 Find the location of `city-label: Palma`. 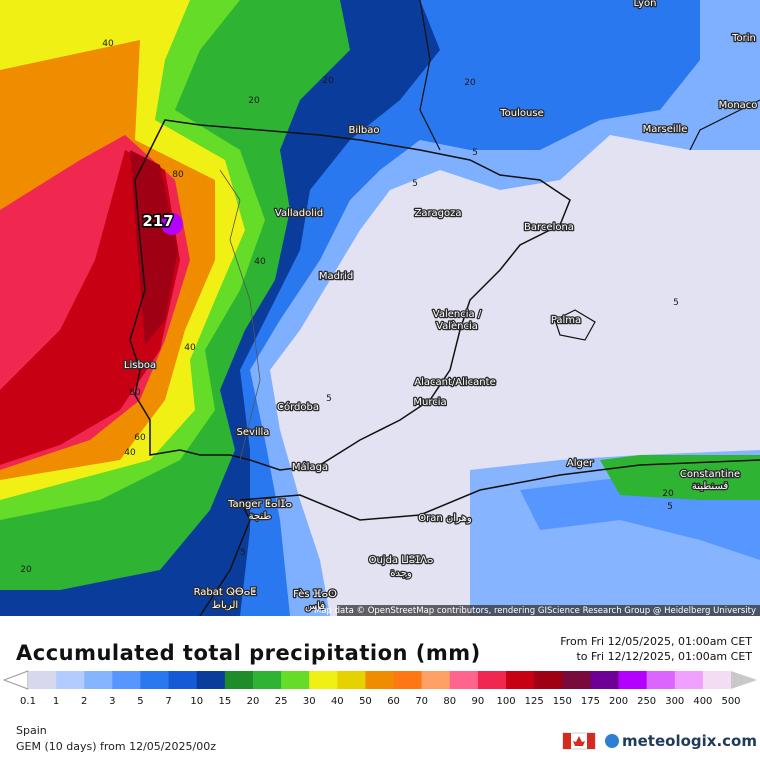

city-label: Palma is located at coordinates (566, 320).